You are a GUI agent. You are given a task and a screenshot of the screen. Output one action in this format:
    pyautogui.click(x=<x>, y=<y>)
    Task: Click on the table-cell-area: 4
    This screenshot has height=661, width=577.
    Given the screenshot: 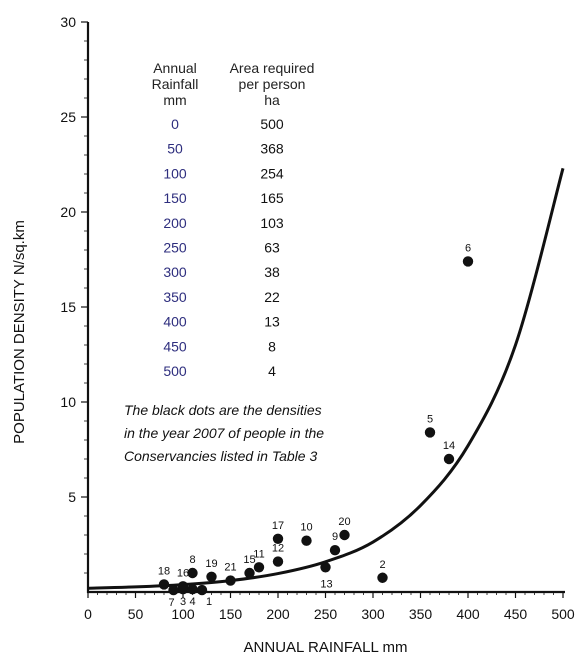 What is the action you would take?
    pyautogui.click(x=272, y=371)
    